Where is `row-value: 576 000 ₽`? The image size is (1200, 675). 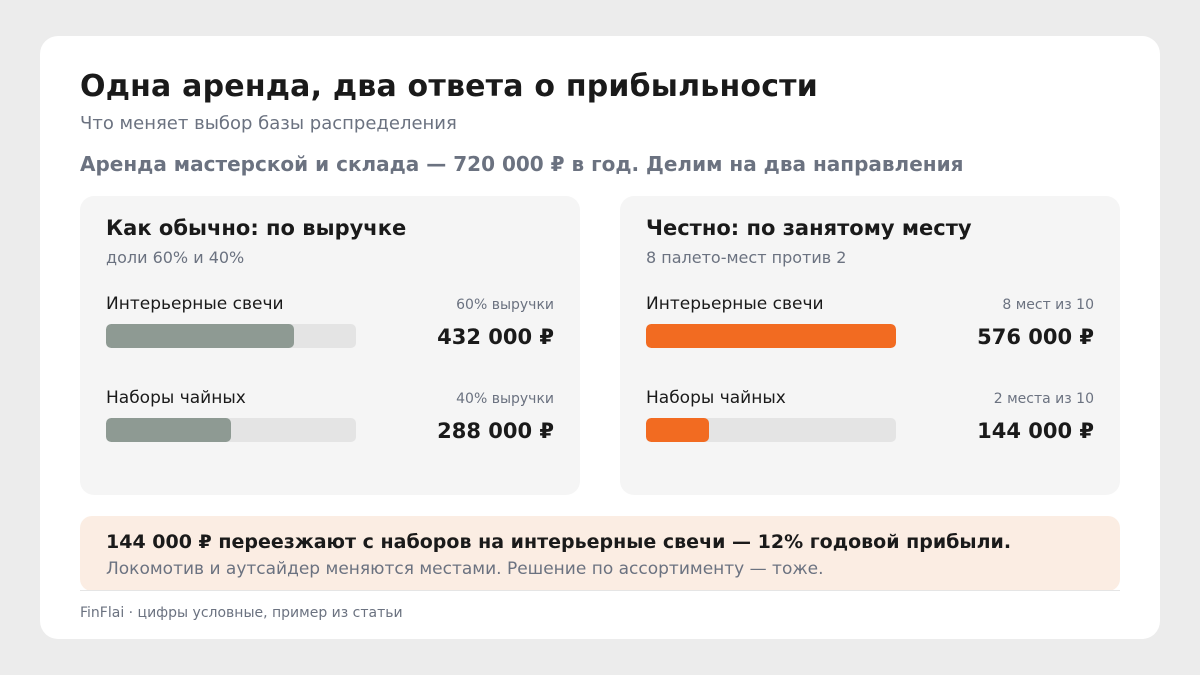
row-value: 576 000 ₽ is located at coordinates (1035, 337).